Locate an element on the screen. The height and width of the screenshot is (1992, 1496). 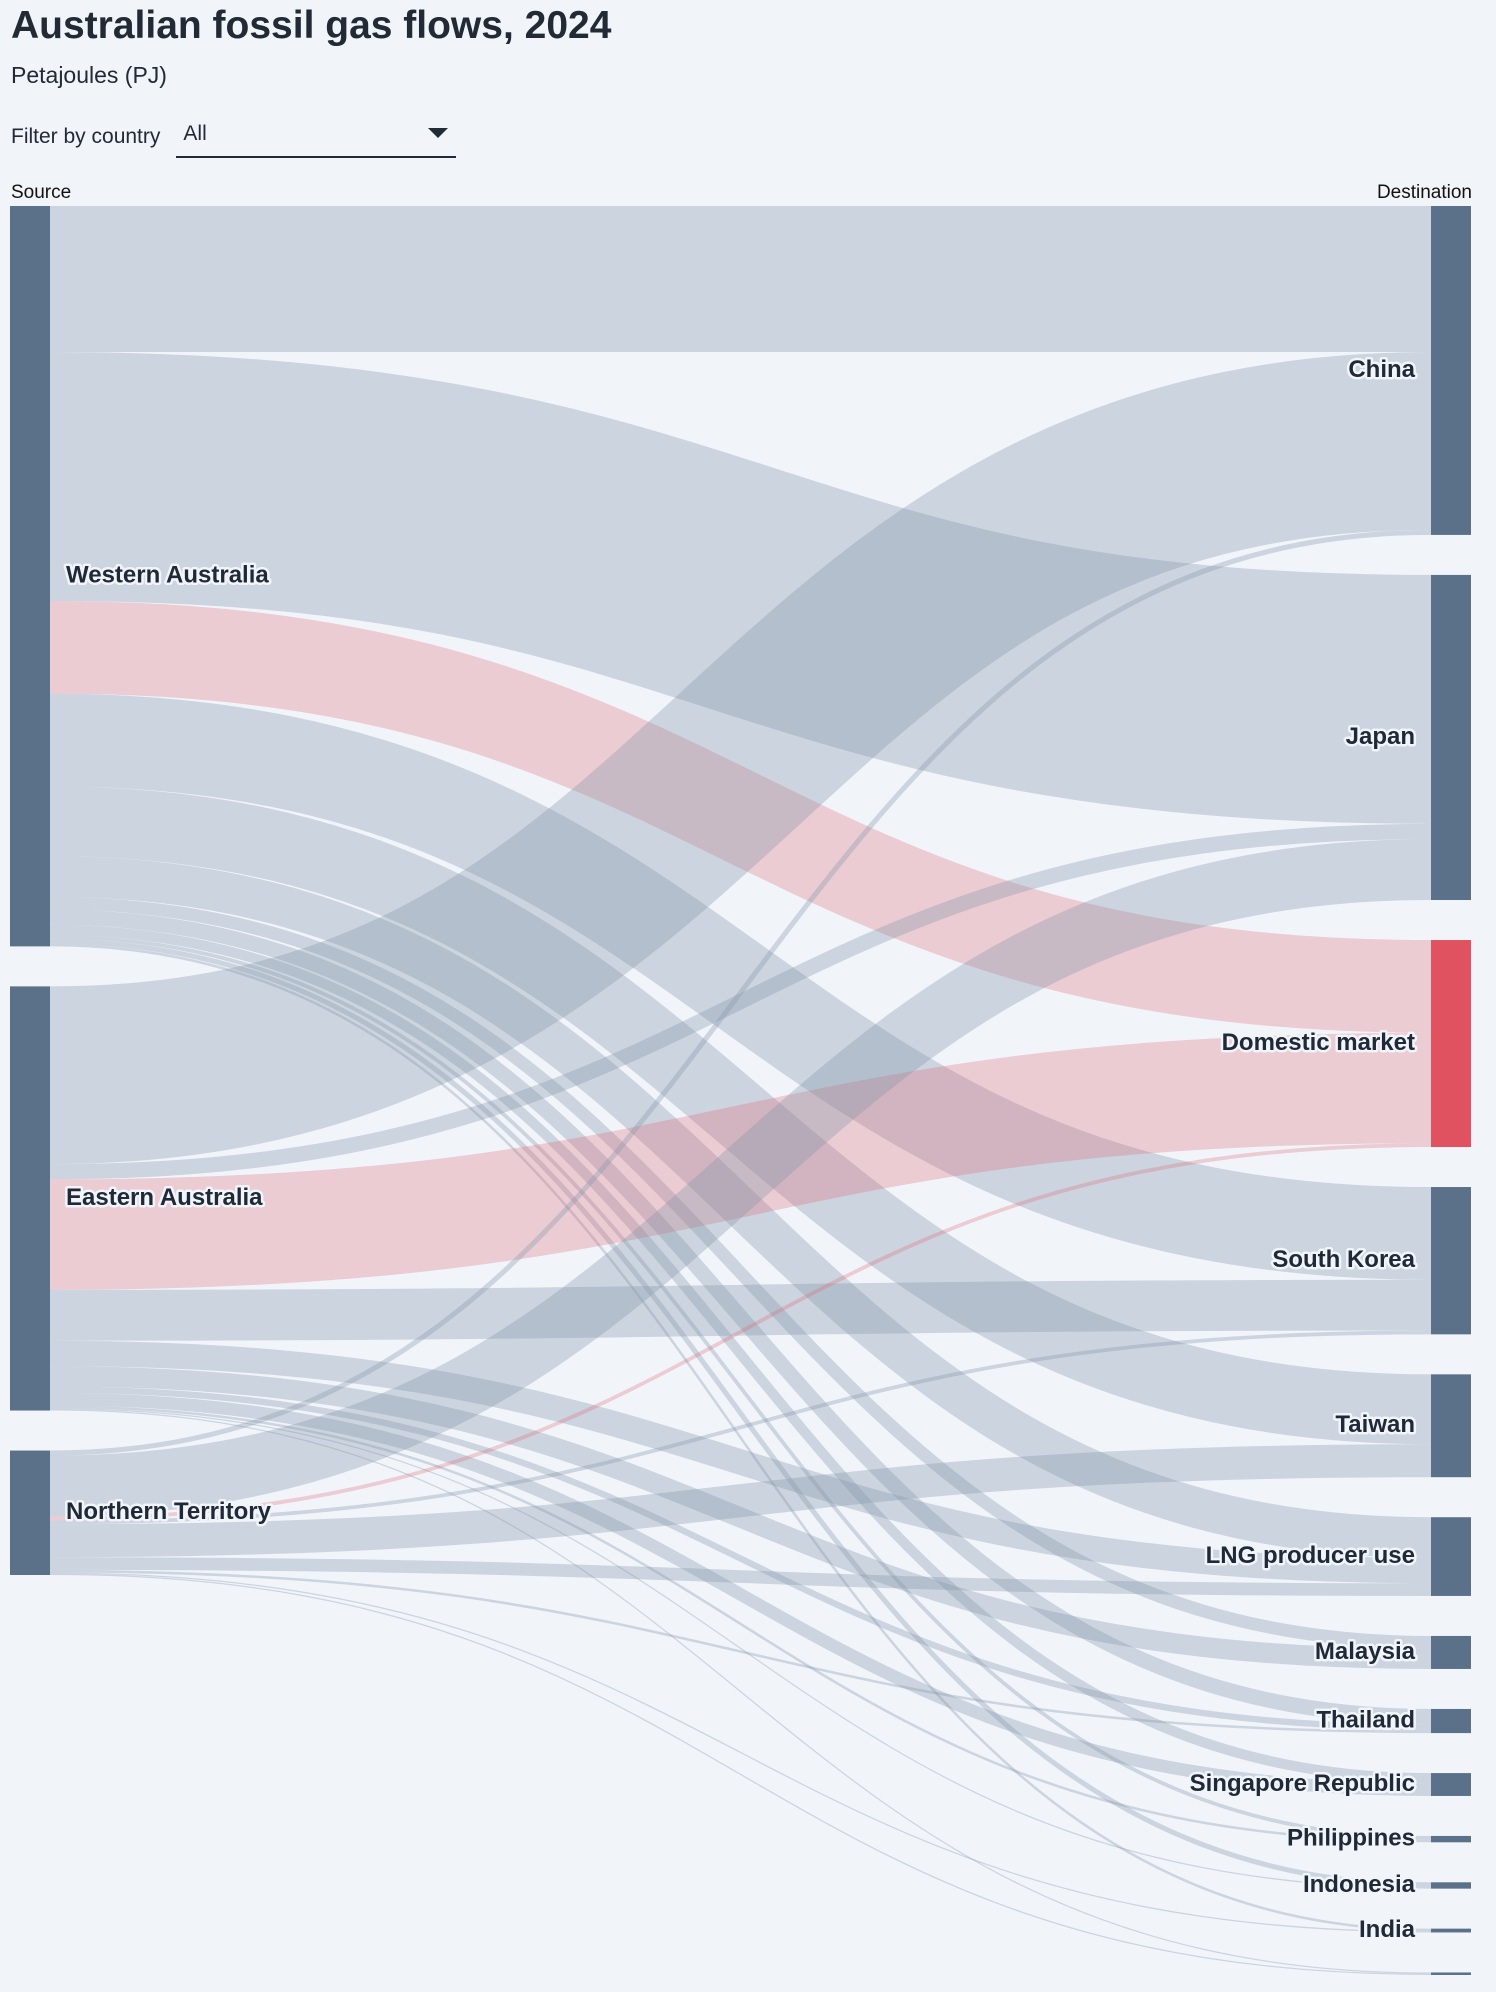
source-label: Western Australia is located at coordinates (167, 575).